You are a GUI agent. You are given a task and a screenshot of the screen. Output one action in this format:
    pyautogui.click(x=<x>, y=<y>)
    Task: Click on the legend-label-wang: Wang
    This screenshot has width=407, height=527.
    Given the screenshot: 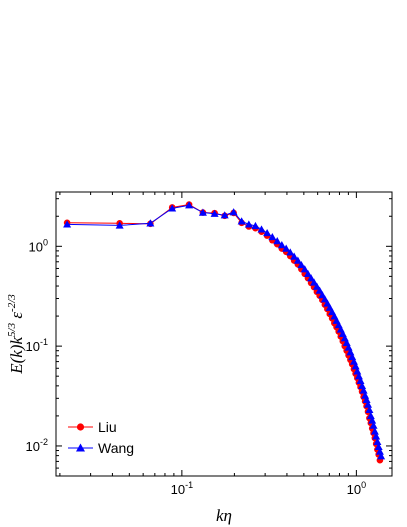 What is the action you would take?
    pyautogui.click(x=116, y=448)
    